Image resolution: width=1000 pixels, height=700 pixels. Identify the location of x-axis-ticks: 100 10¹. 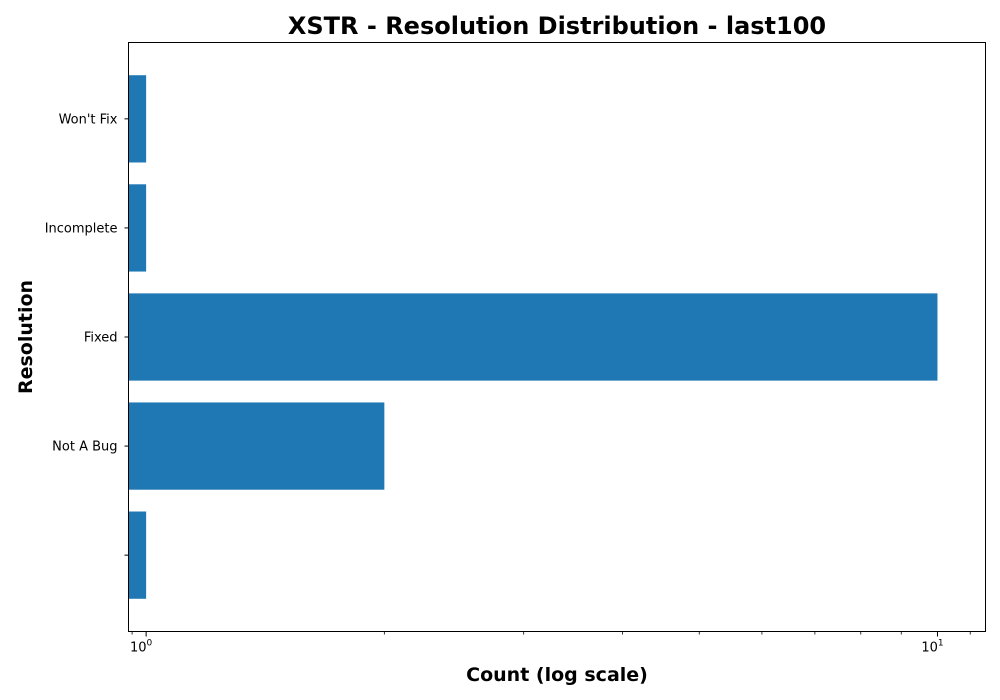
(550, 643).